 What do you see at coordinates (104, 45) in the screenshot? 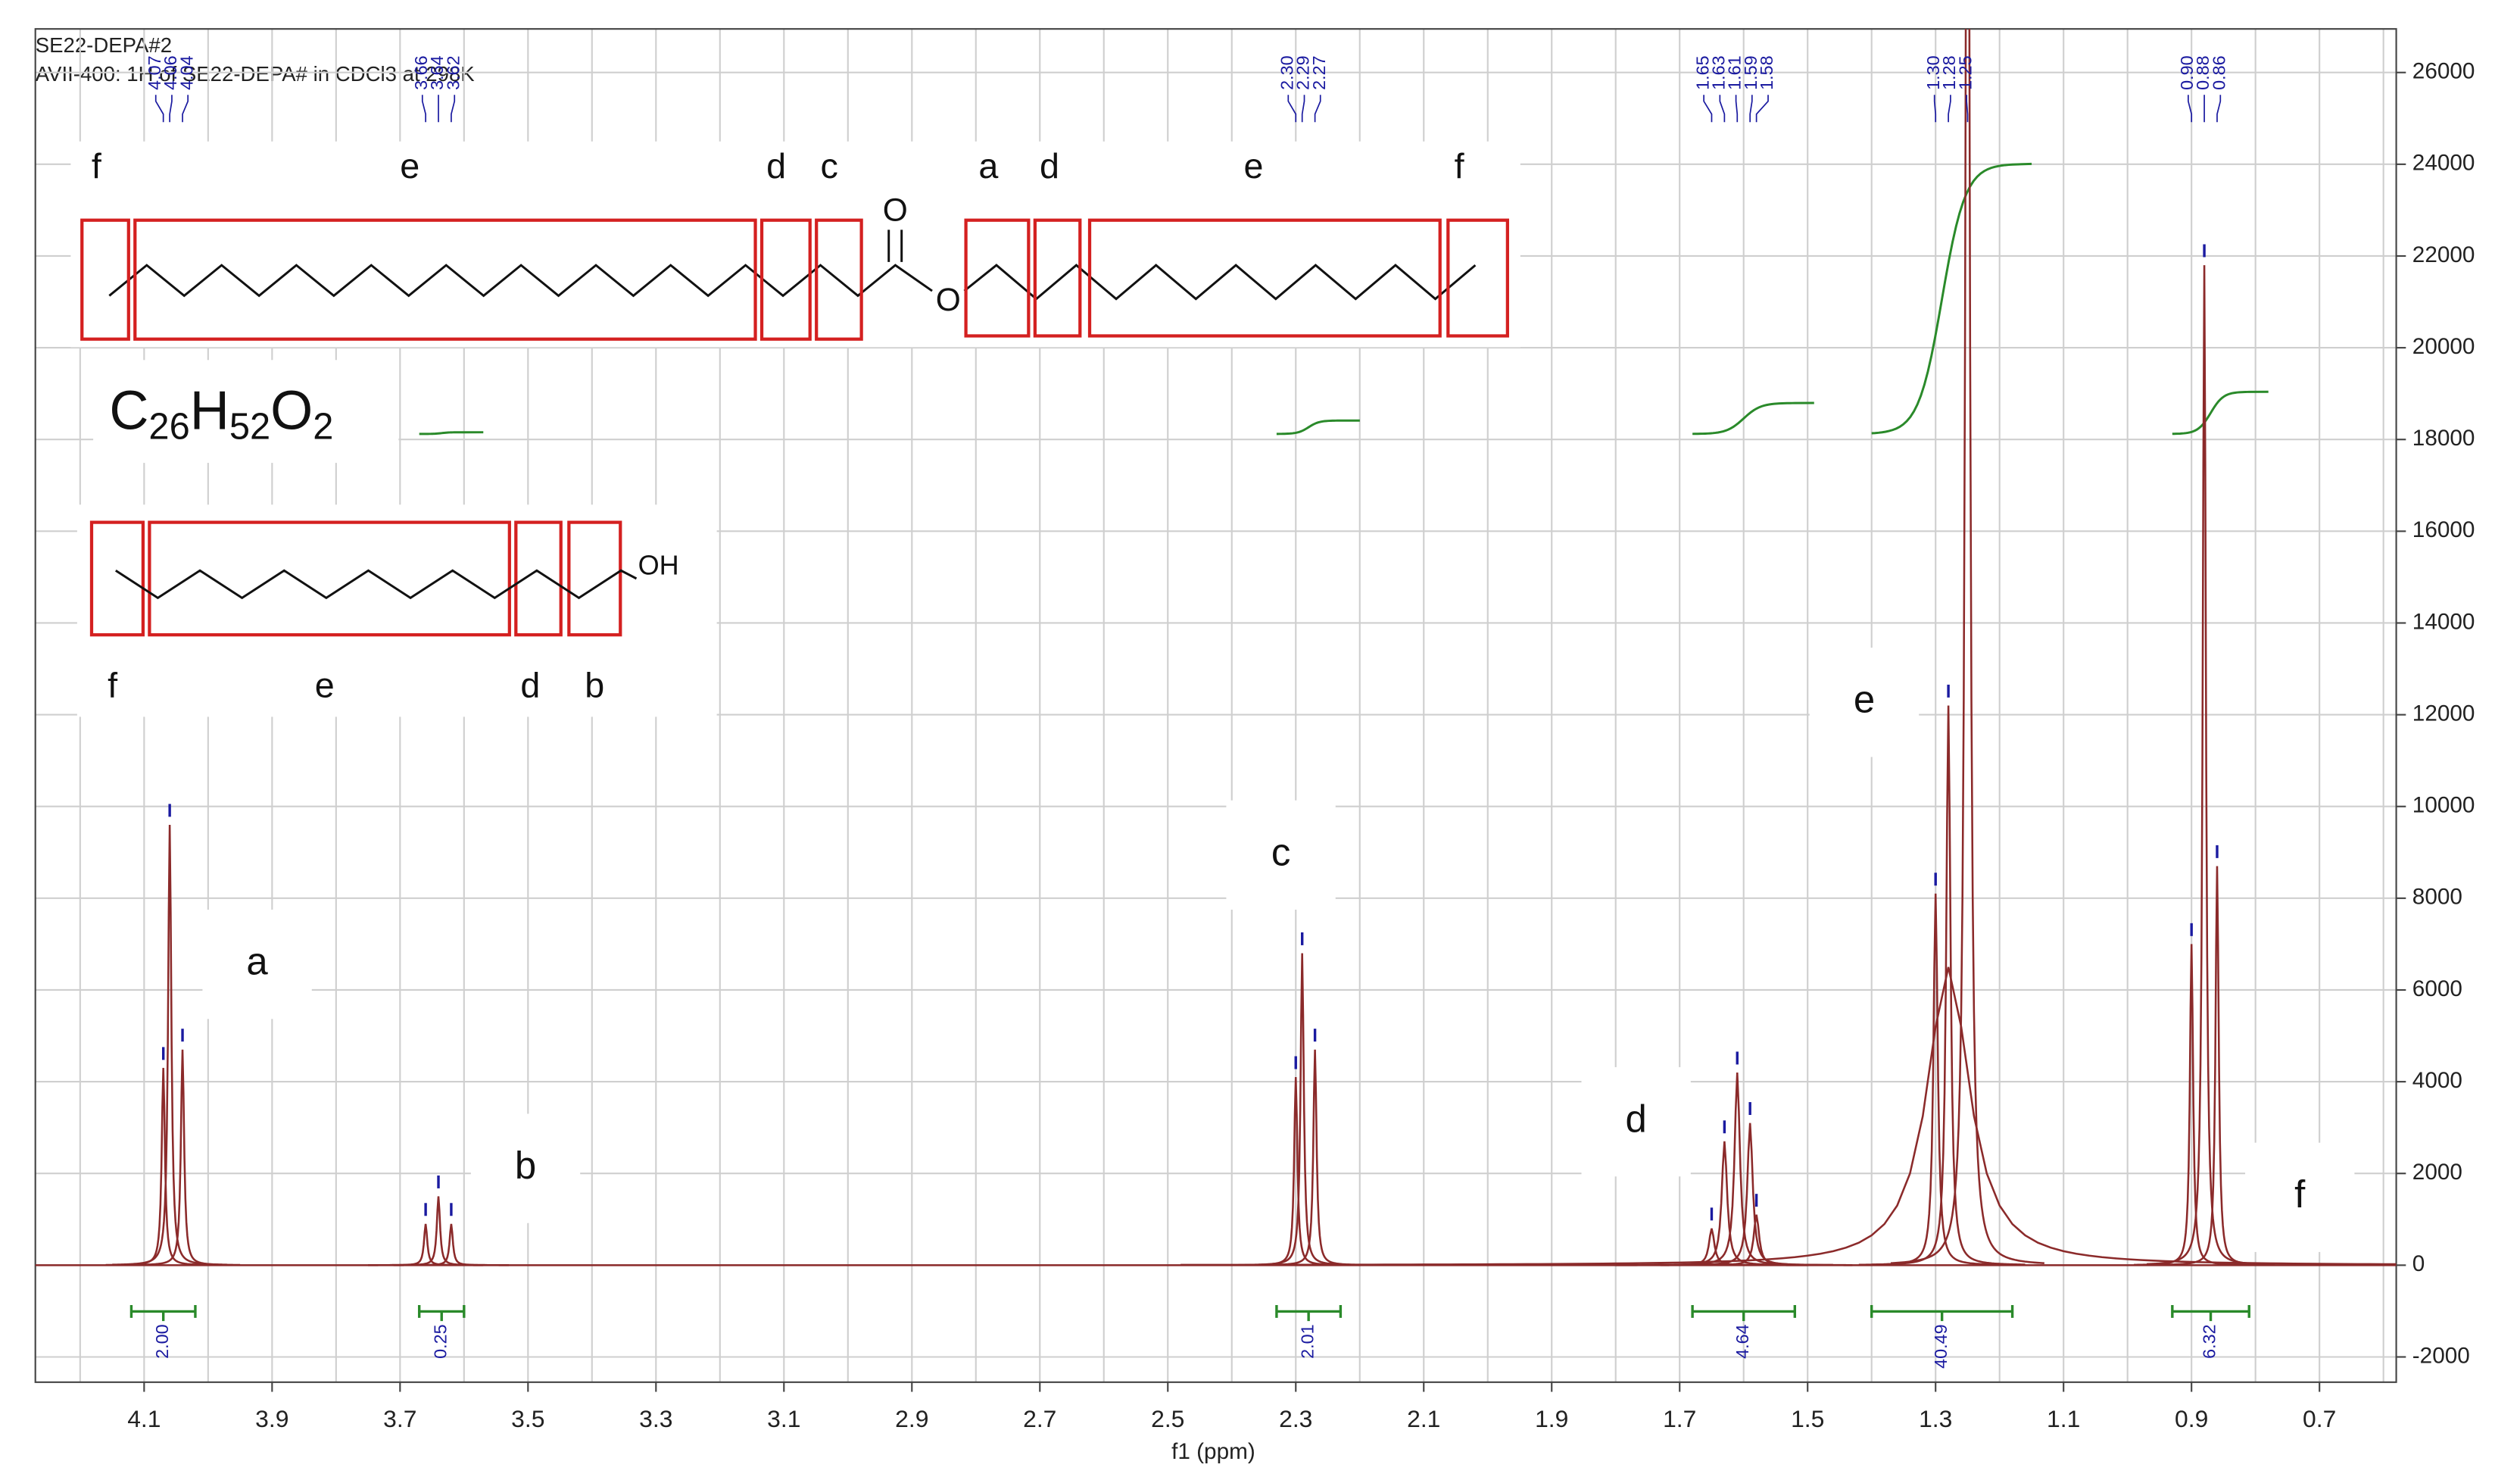
I see `chart-title: SE22-DEPA#2` at bounding box center [104, 45].